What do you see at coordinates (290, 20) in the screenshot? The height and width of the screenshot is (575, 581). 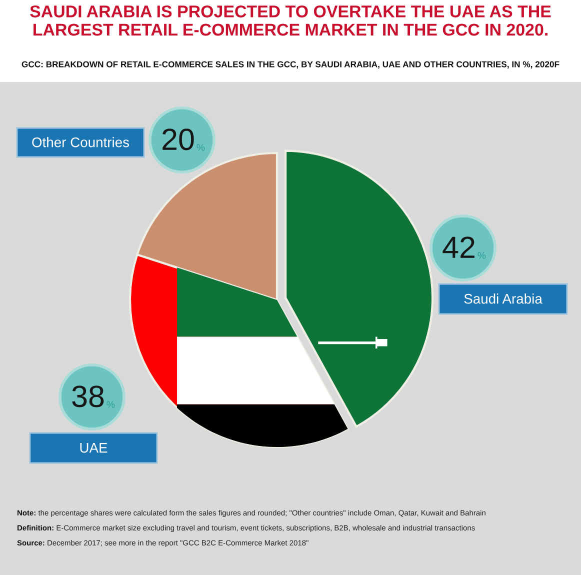 I see `chart-title: SAUDI ARABIA IS PROJECTED TO OVERTAKE THE UAE AS THE LARGEST RETAIL E-COMMERCE MARKET IN THE GCC IN 2020.` at bounding box center [290, 20].